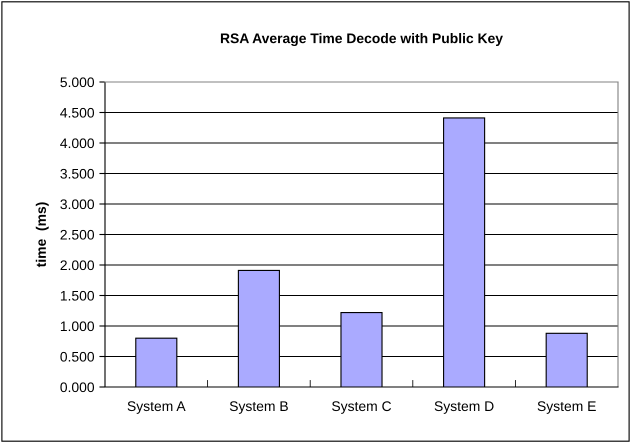  I want to click on x-tick-label: System A, so click(157, 407).